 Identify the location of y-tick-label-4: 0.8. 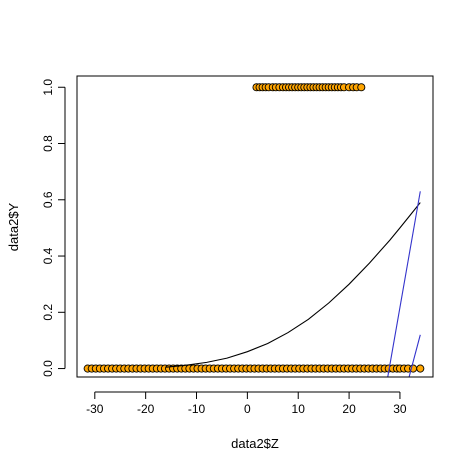
(48, 143).